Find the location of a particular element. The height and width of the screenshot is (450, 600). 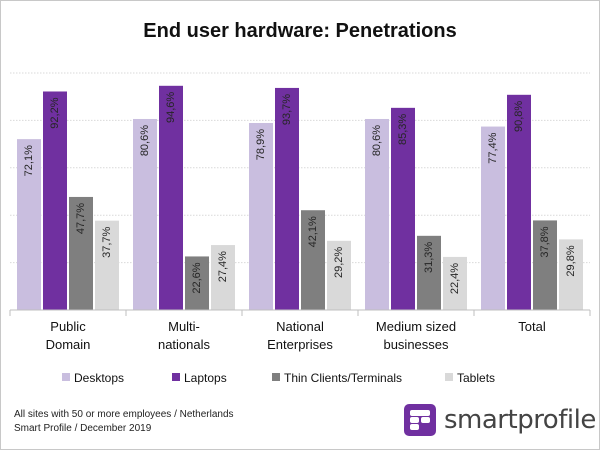

data-label: 47,7% is located at coordinates (81, 218).